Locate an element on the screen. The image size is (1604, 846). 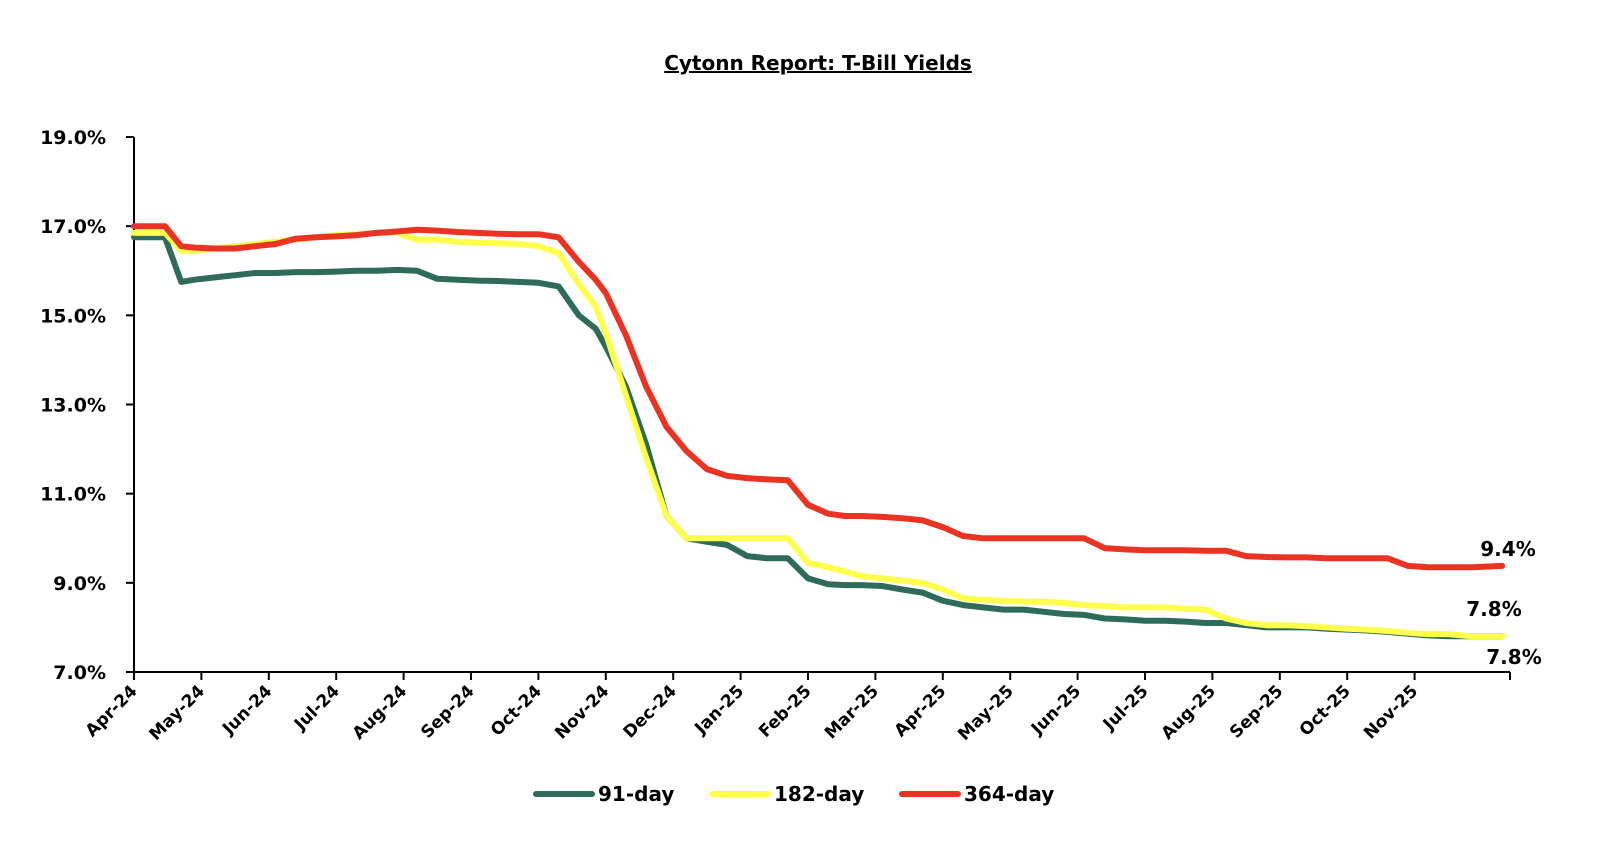
legend: 91-day 182-day 364-day is located at coordinates (793, 794).